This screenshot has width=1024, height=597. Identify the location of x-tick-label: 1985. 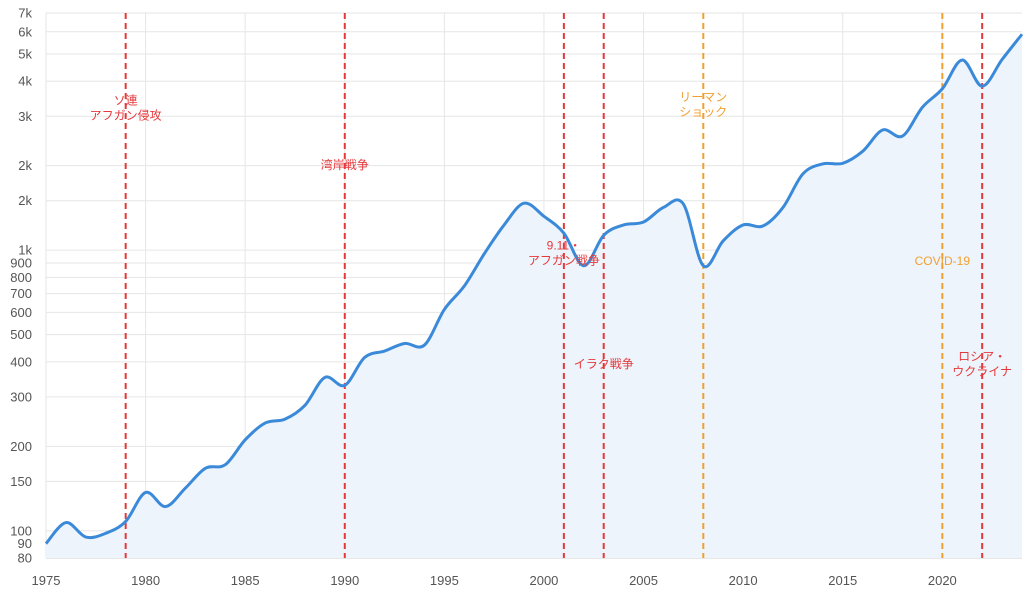
(245, 580).